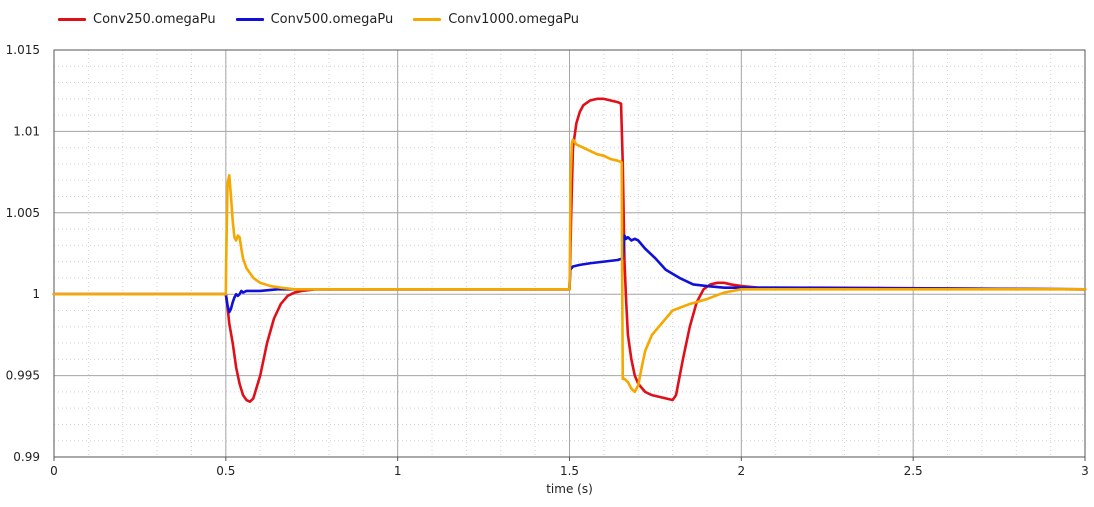  What do you see at coordinates (742, 471) in the screenshot?
I see `x-tick-label: 2` at bounding box center [742, 471].